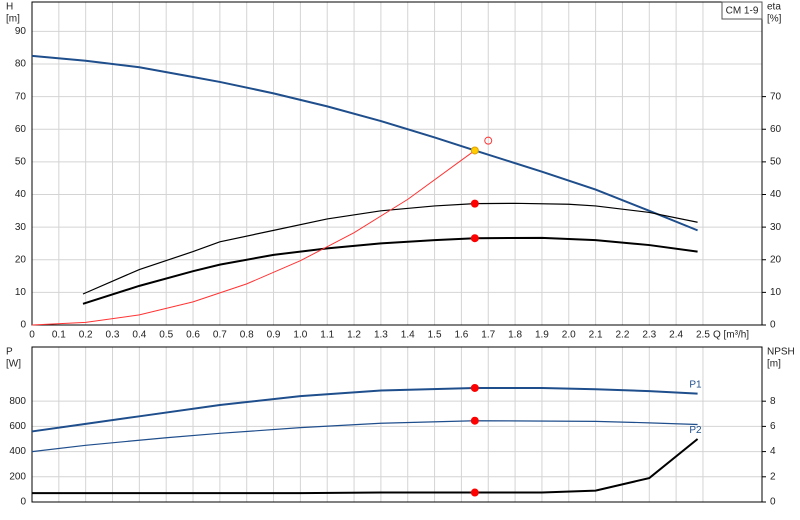  Describe the element at coordinates (703, 335) in the screenshot. I see `x-tick-label: 2.5` at that location.